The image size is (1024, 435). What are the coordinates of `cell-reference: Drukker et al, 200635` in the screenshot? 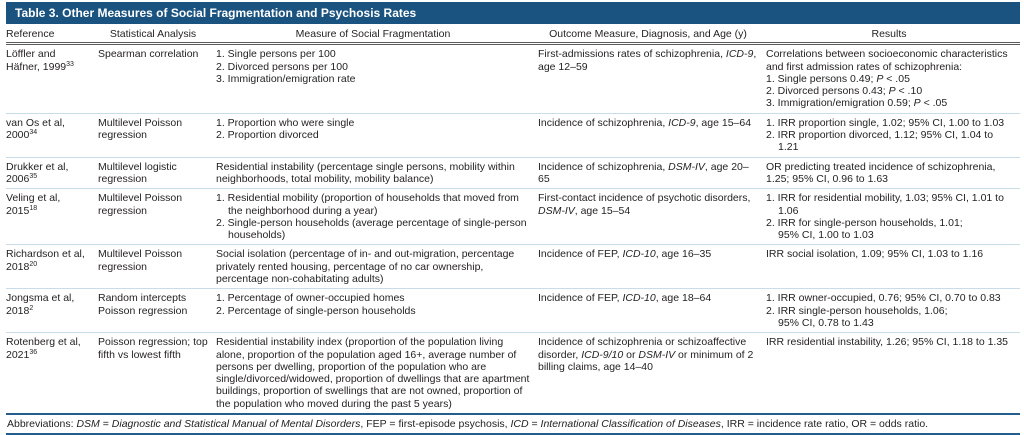 It's located at (37, 172).